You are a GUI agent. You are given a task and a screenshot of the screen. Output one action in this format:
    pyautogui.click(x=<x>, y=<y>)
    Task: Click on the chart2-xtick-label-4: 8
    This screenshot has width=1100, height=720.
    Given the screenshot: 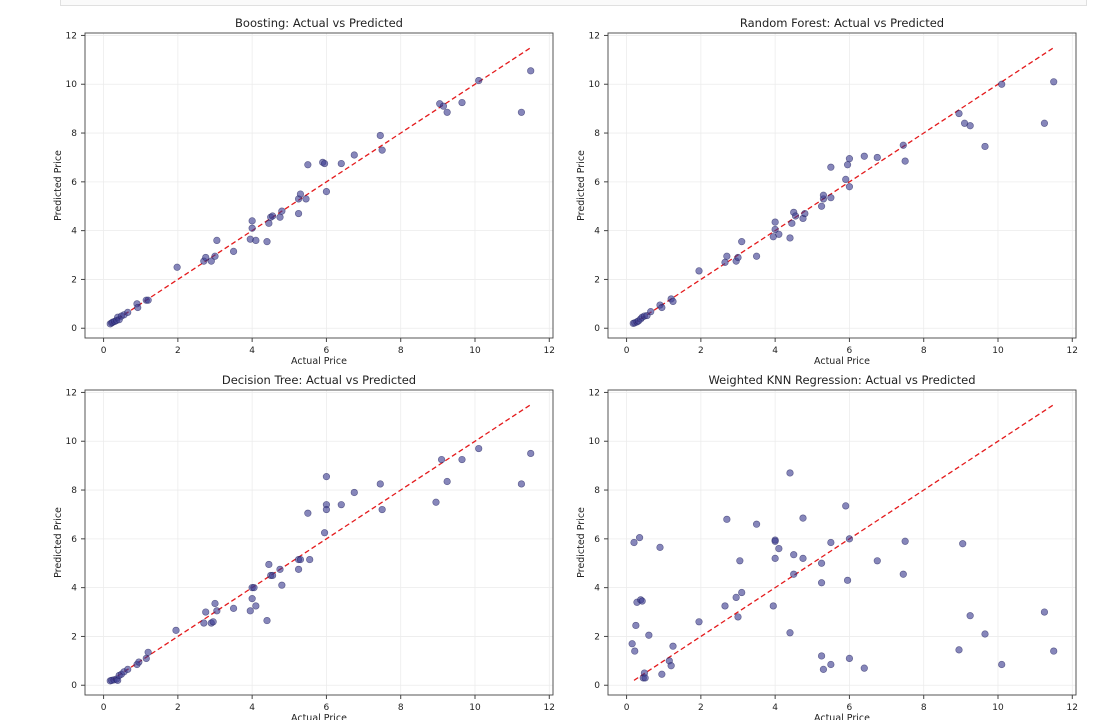 What is the action you would take?
    pyautogui.click(x=924, y=351)
    